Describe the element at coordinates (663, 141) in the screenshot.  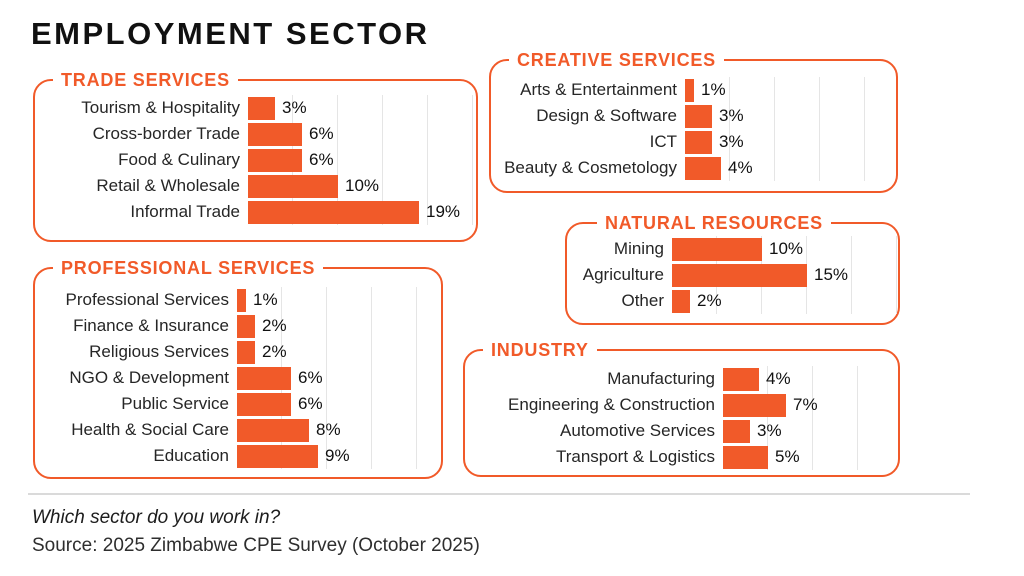
I see `category-label: ICT` at that location.